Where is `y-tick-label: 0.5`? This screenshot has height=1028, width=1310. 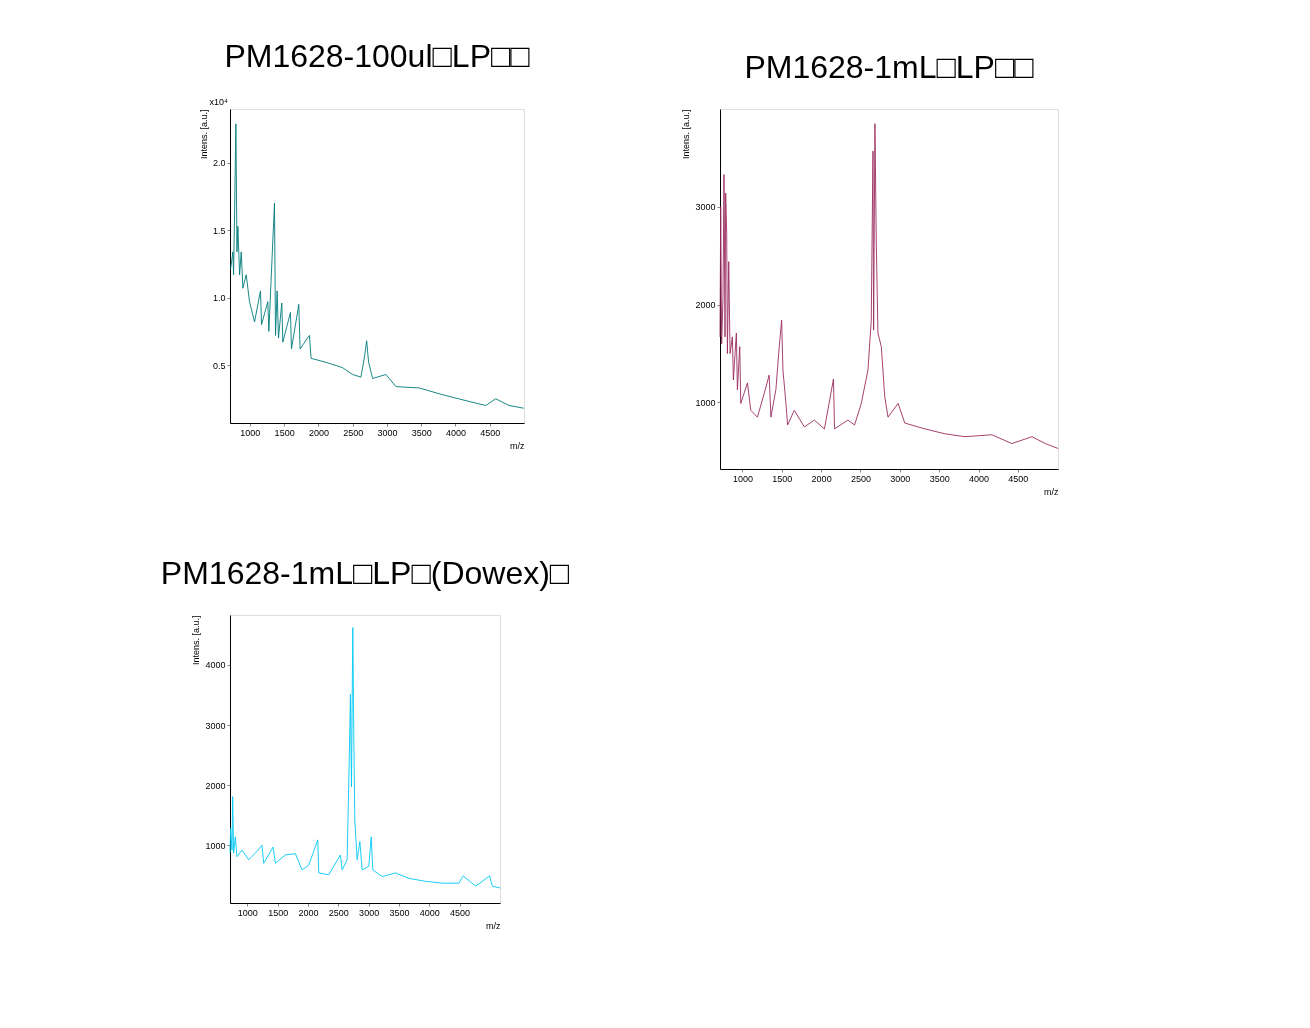 y-tick-label: 0.5 is located at coordinates (219, 365).